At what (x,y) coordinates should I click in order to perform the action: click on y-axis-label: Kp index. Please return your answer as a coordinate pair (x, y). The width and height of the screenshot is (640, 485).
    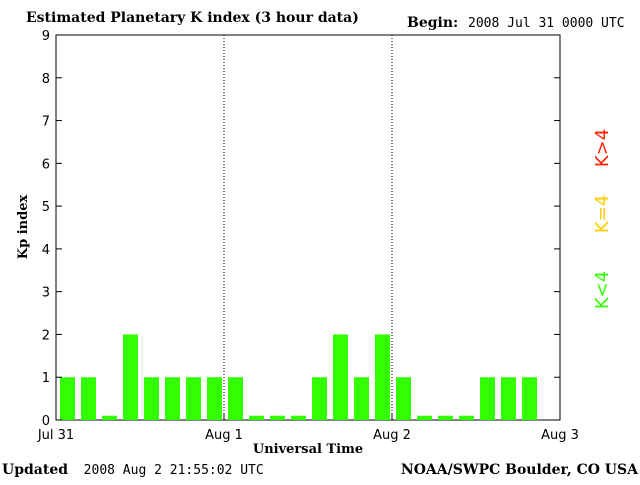
    Looking at the image, I should click on (23, 227).